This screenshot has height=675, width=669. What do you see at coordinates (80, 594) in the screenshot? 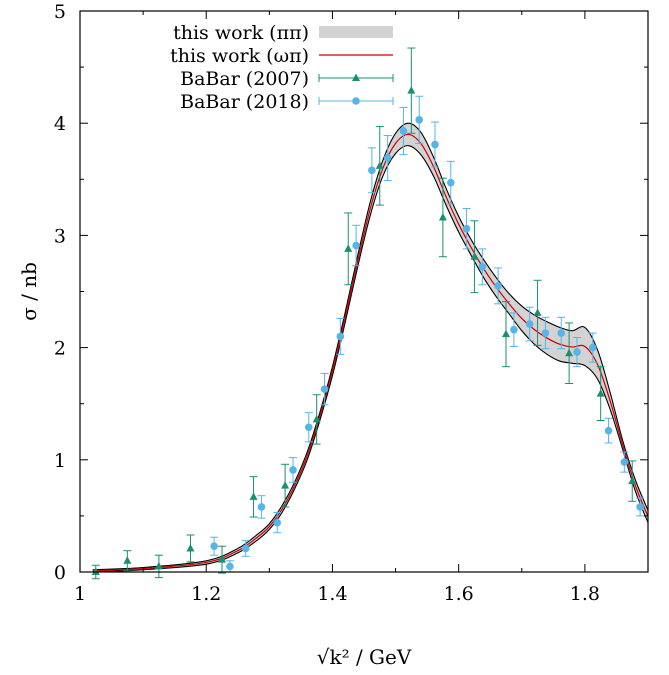
I see `x-tick-label: 1` at bounding box center [80, 594].